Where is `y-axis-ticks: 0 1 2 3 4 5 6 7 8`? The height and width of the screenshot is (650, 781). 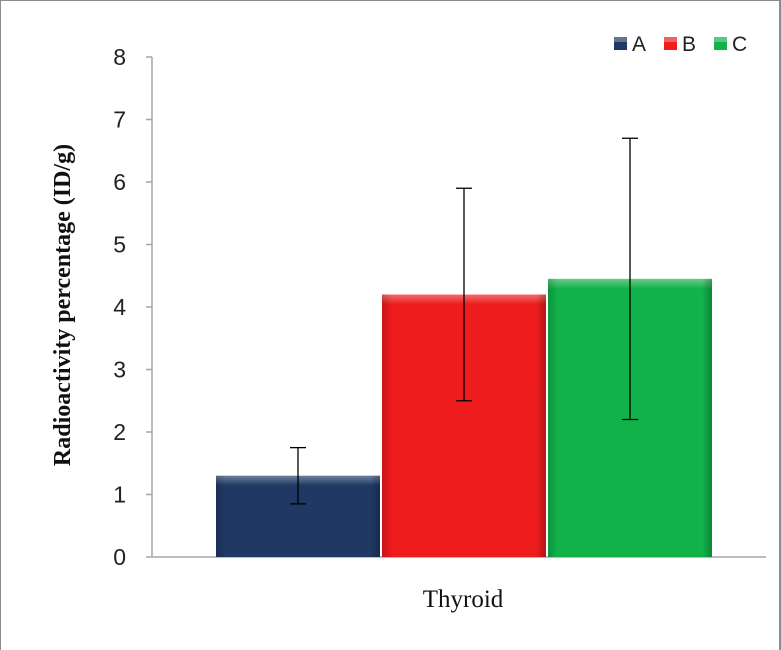 y-axis-ticks: 0 1 2 3 4 5 6 7 8 is located at coordinates (132, 307).